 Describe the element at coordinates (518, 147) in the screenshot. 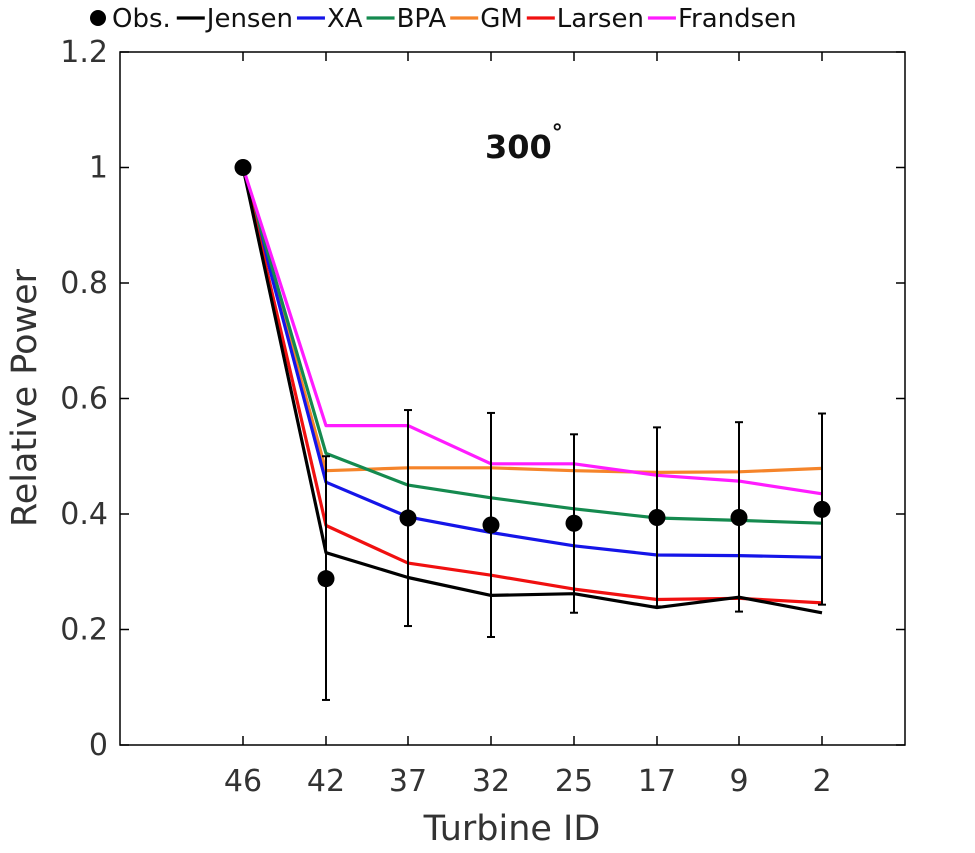

I see `direction-annotation-value: 300` at that location.